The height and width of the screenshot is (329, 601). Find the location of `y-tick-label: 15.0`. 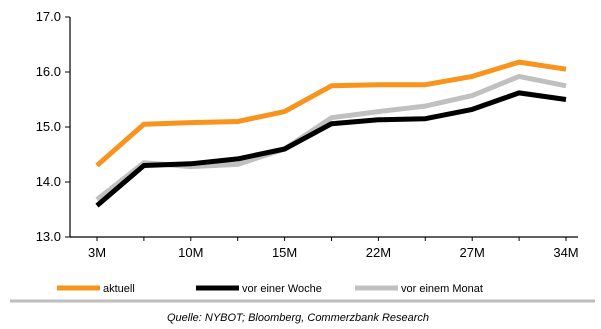

y-tick-label: 15.0 is located at coordinates (48, 126).